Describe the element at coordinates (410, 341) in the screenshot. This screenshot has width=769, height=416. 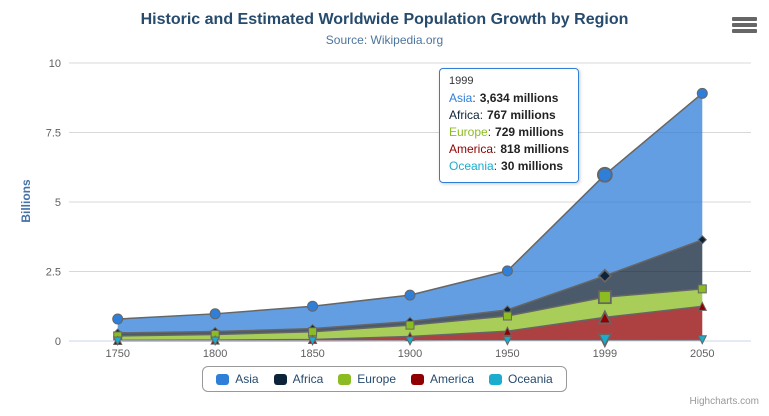
I see `marker-oceania-1900` at that location.